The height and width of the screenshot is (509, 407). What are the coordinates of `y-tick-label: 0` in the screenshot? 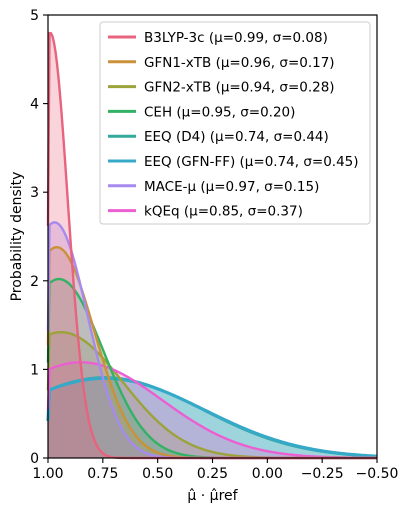 It's located at (34, 459).